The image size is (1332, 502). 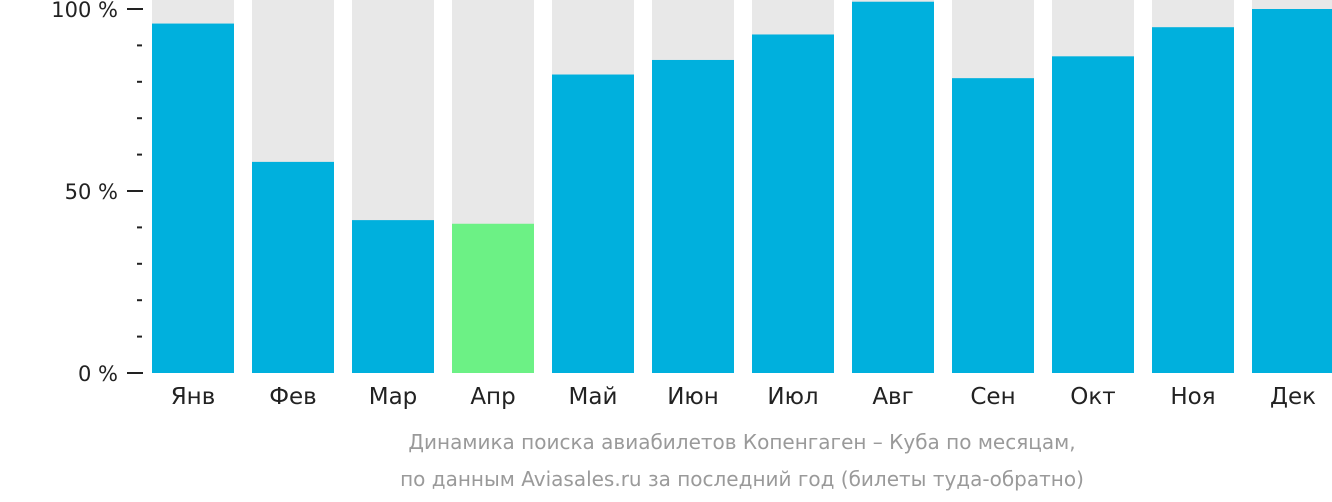 What do you see at coordinates (492, 397) in the screenshot?
I see `x-tick-label: Апр` at bounding box center [492, 397].